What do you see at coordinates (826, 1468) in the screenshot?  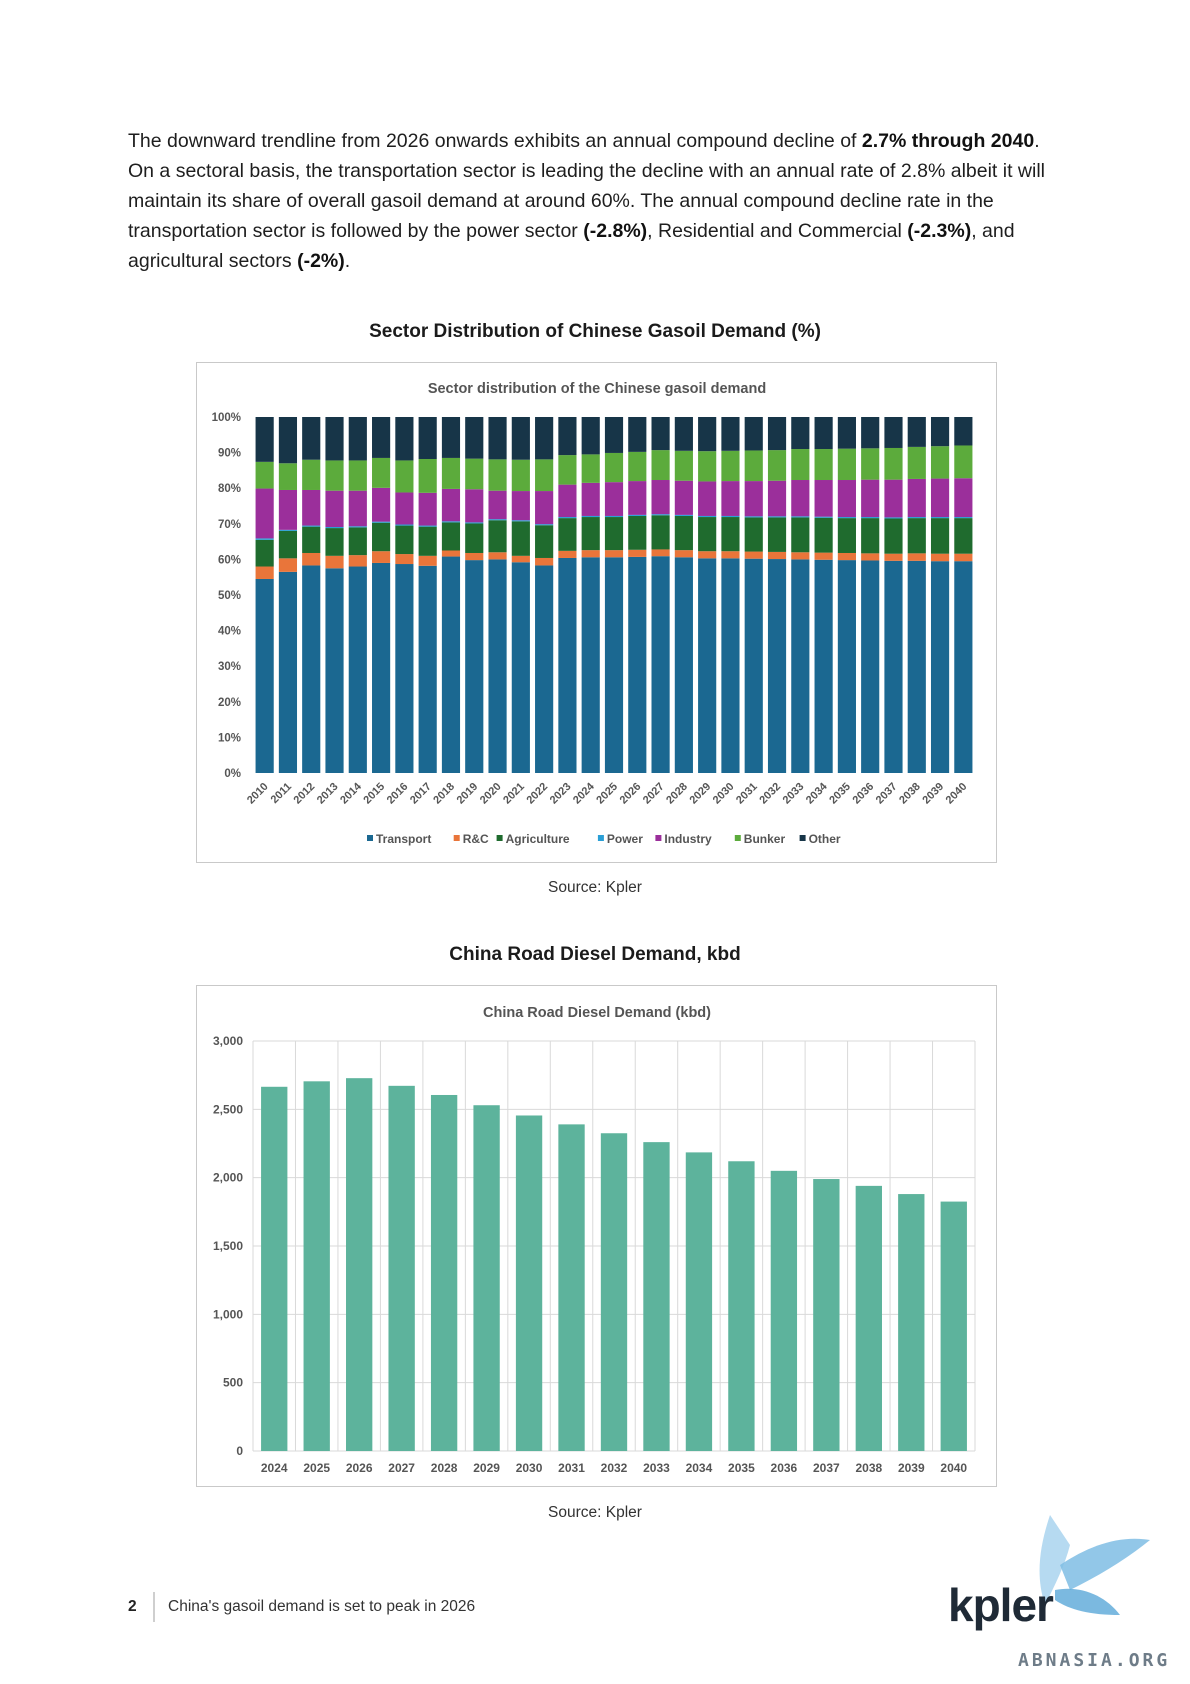 I see `x-tick-label: 2037` at bounding box center [826, 1468].